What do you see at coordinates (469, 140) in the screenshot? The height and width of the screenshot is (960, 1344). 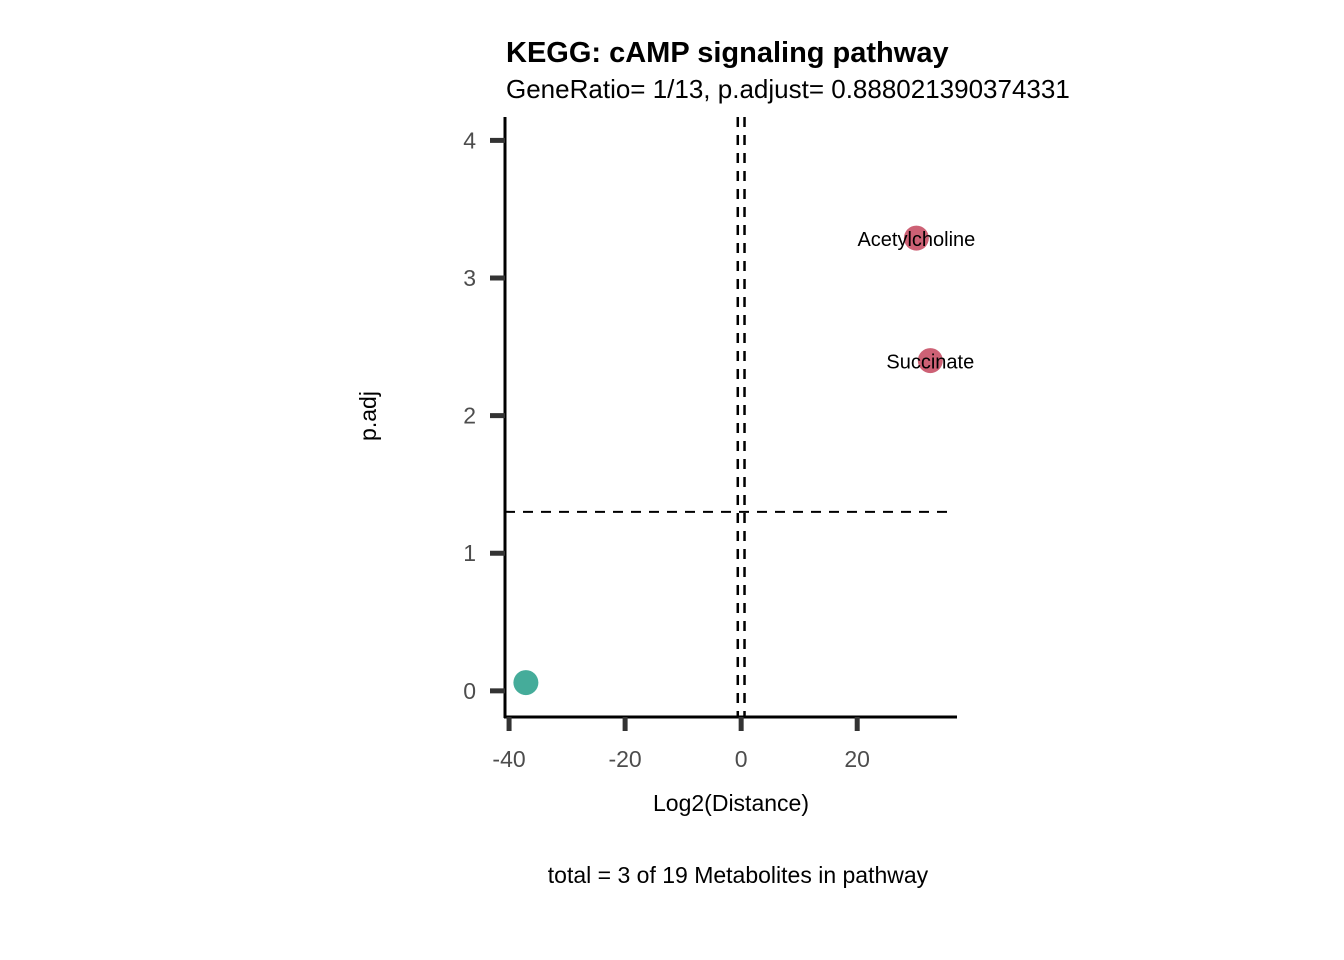 I see `y-tick-label: 4` at bounding box center [469, 140].